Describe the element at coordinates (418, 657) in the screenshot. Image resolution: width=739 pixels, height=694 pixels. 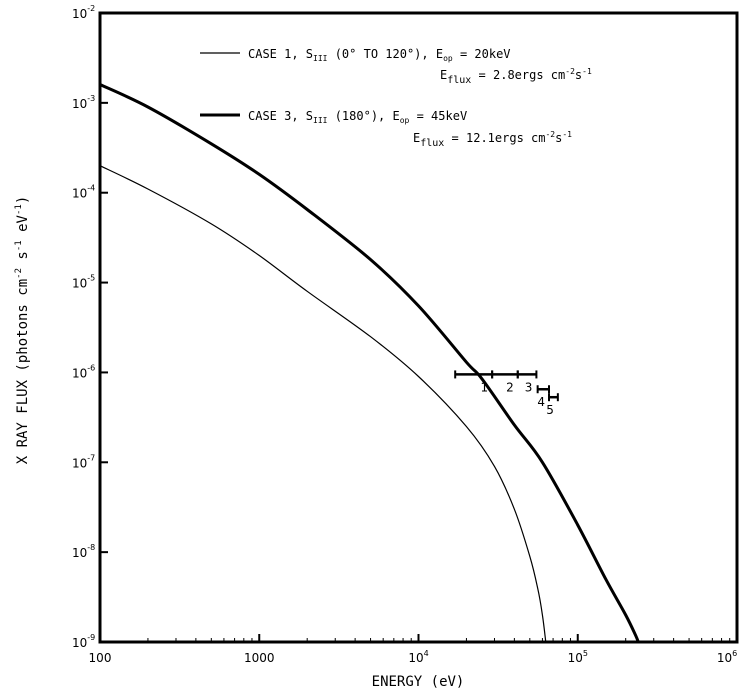
I see `x-tick-label: 10⁴` at that location.